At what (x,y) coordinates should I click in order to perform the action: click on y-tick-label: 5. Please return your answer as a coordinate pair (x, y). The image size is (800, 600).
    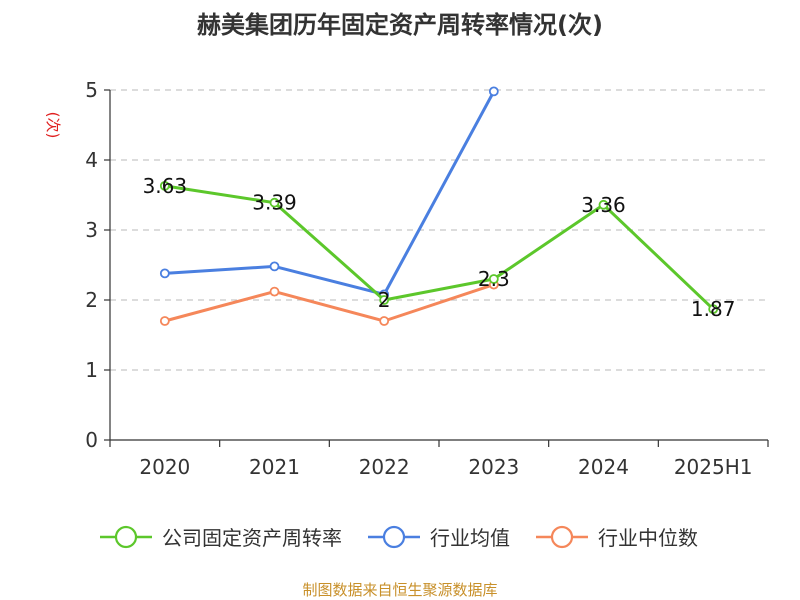
    Looking at the image, I should click on (91, 90).